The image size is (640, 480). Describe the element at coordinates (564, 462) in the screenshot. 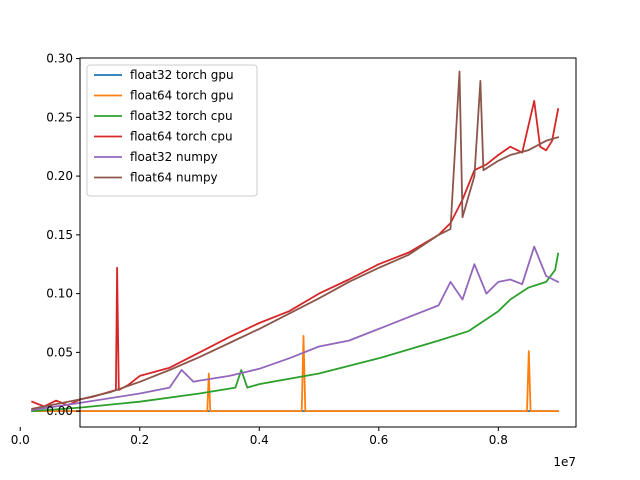

I see `x-offset-label: 1e7` at that location.